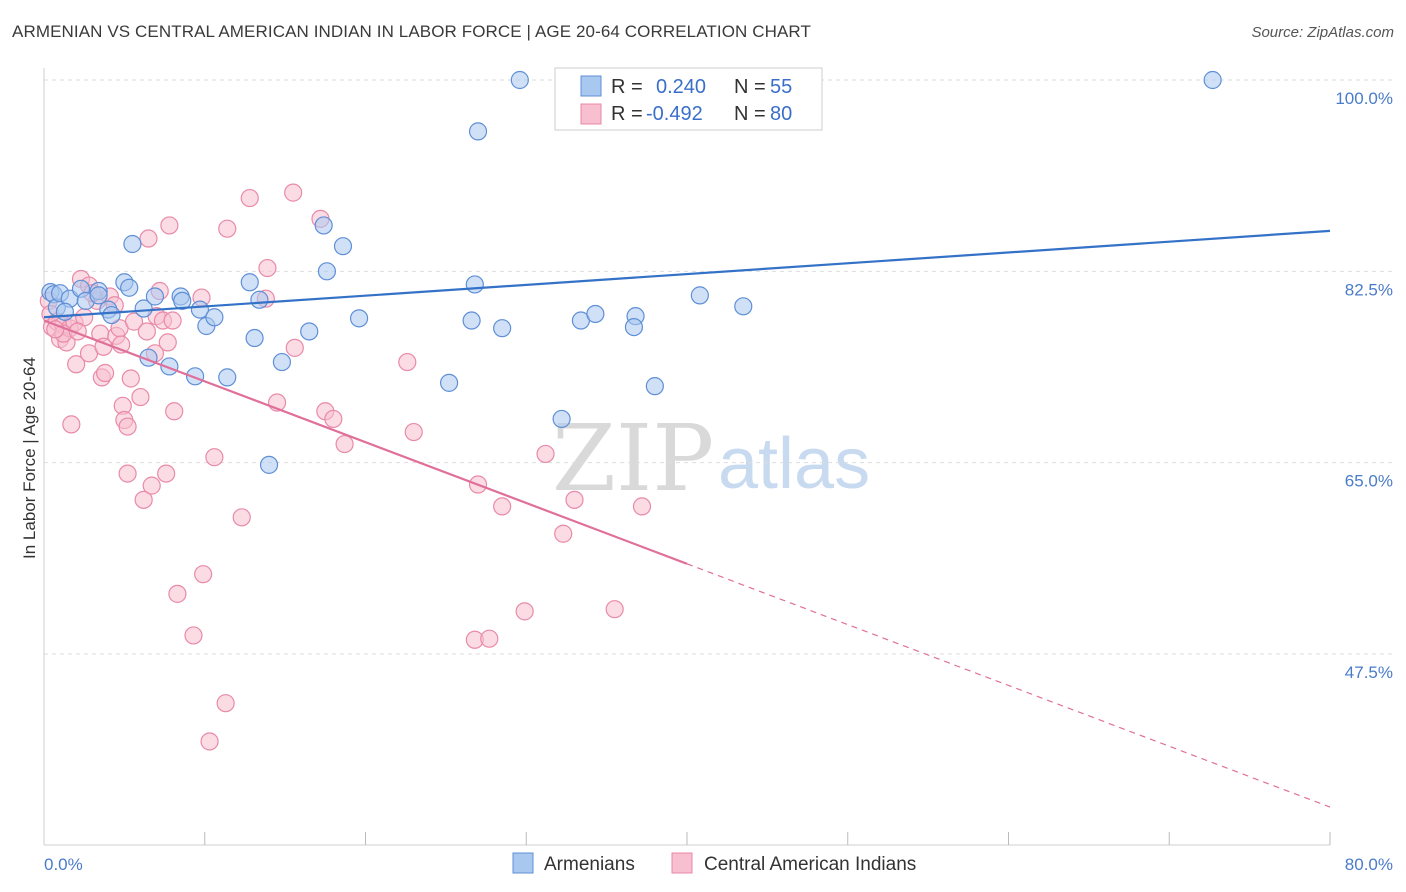 The image size is (1406, 892). Describe the element at coordinates (1369, 864) in the screenshot. I see `x-tick-label-1: 80.0%` at that location.